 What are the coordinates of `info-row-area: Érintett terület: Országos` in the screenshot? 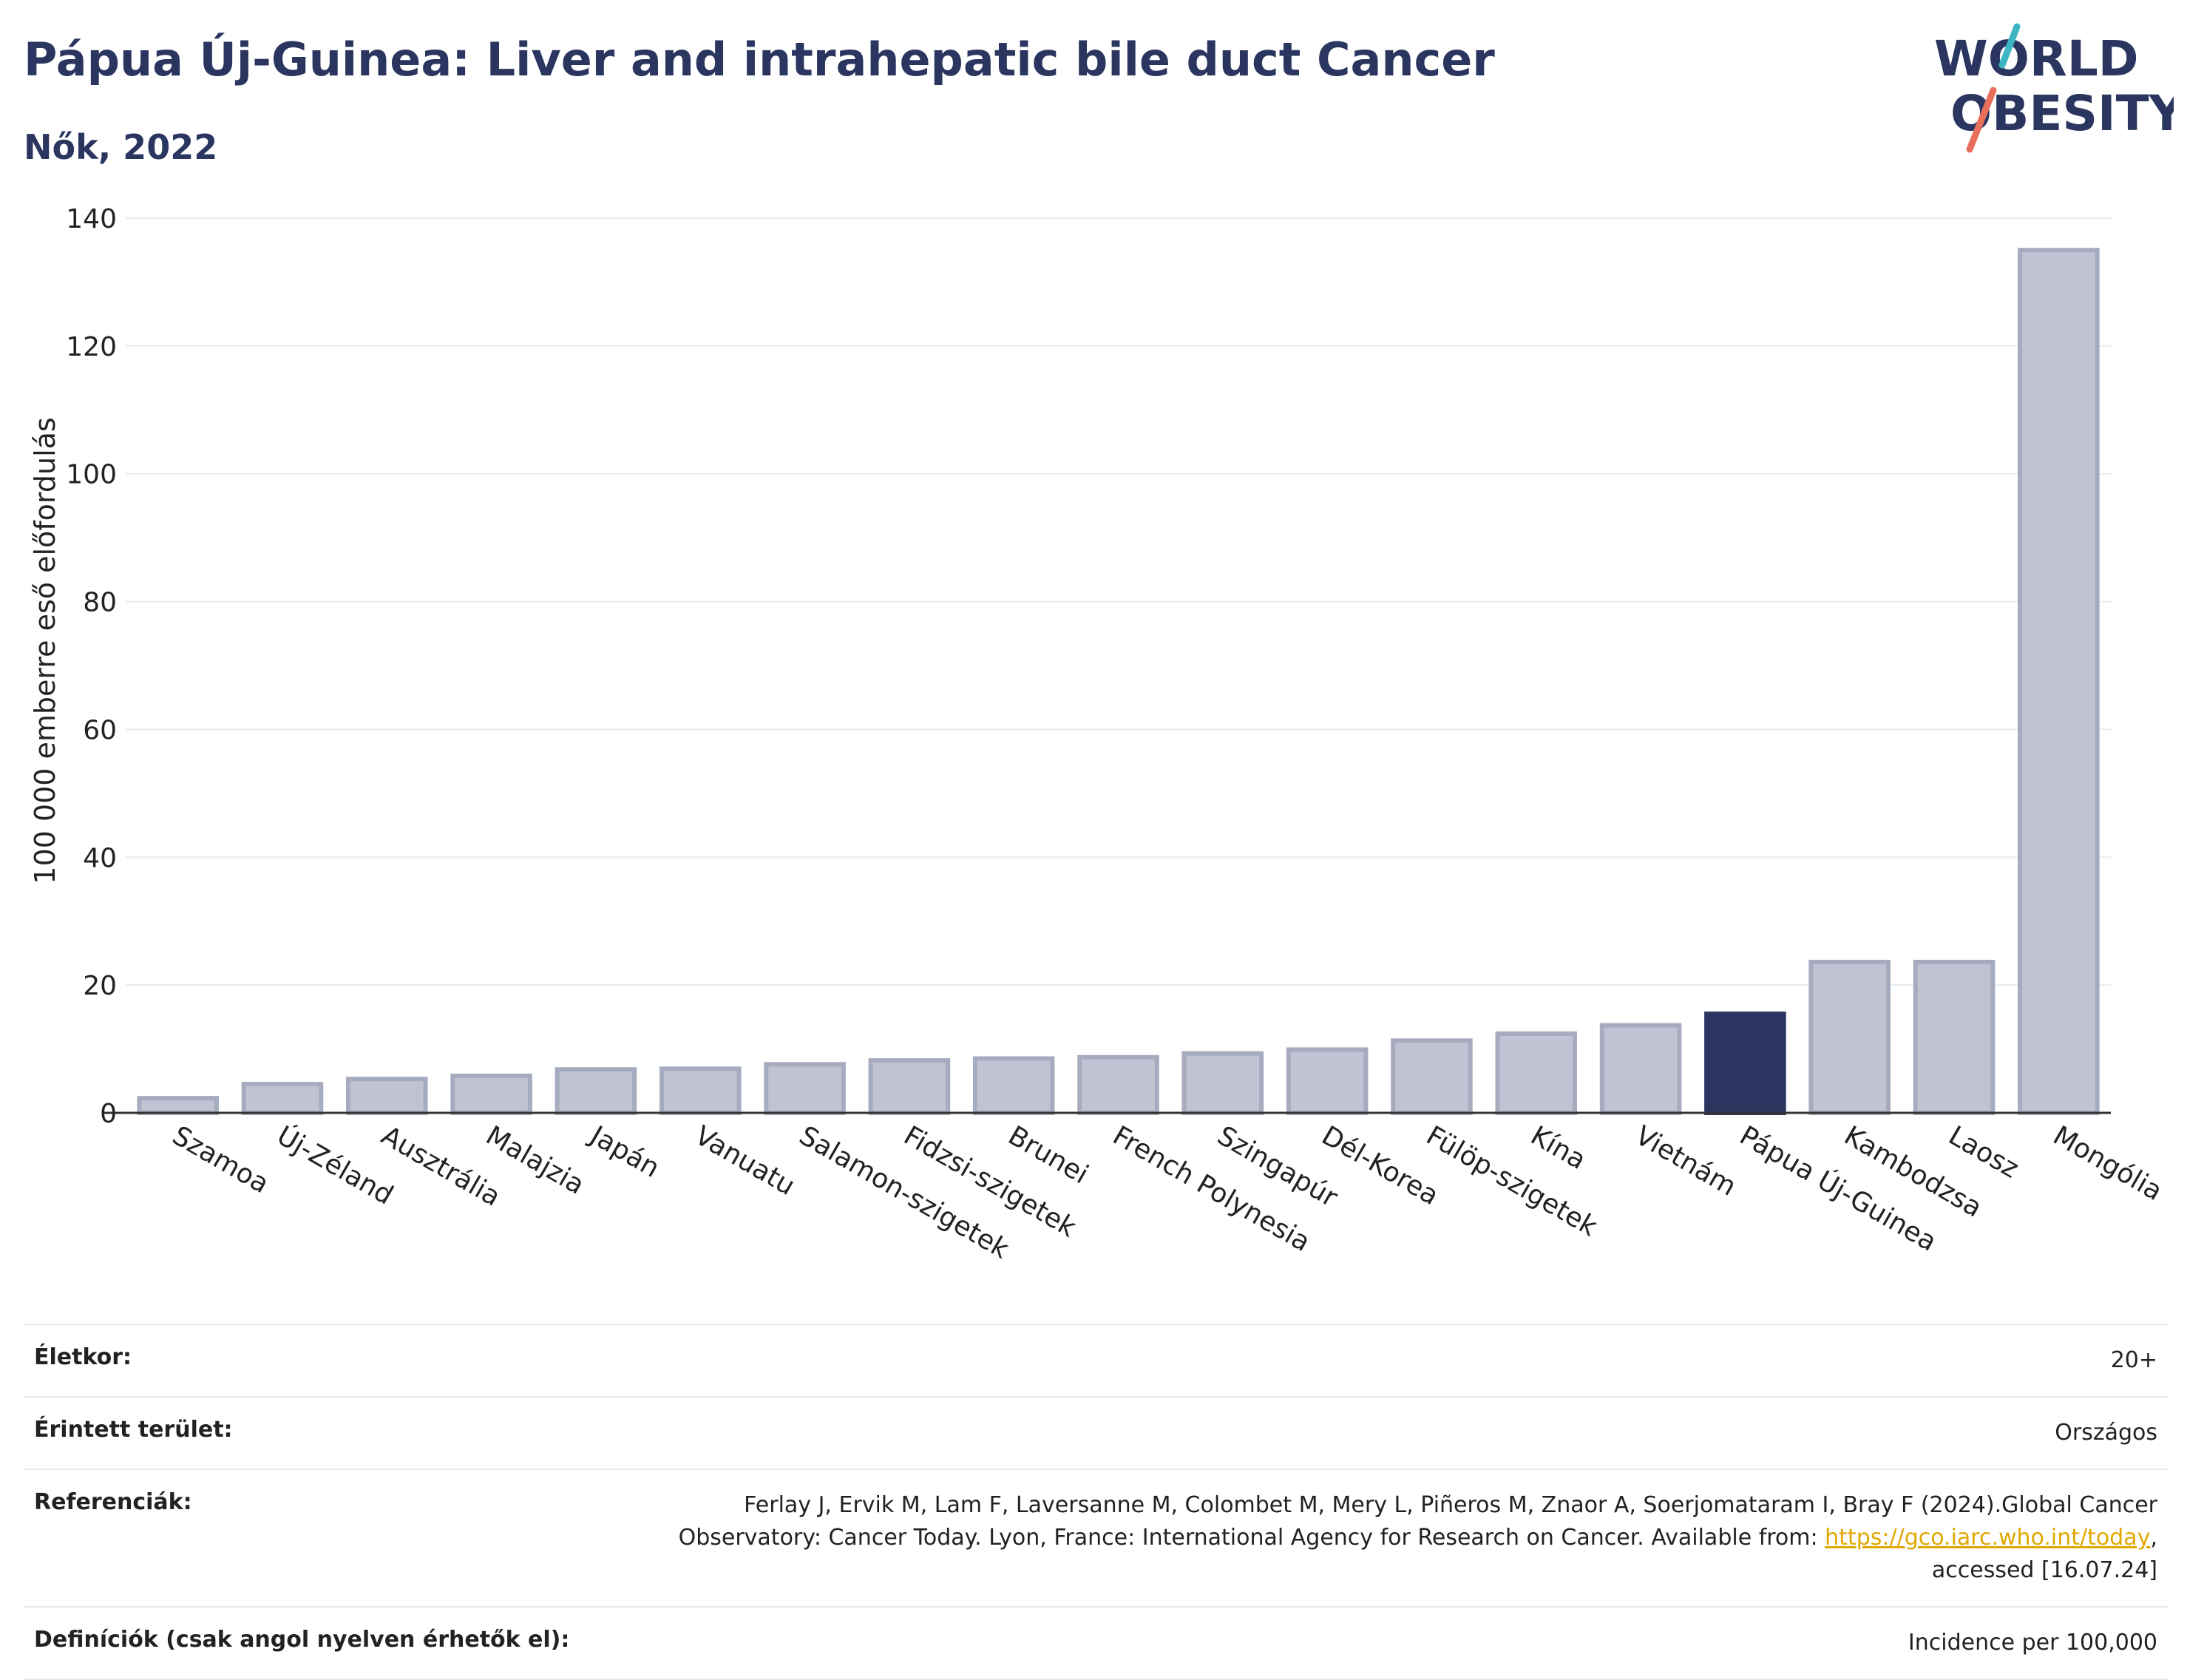 It's located at (1096, 1433).